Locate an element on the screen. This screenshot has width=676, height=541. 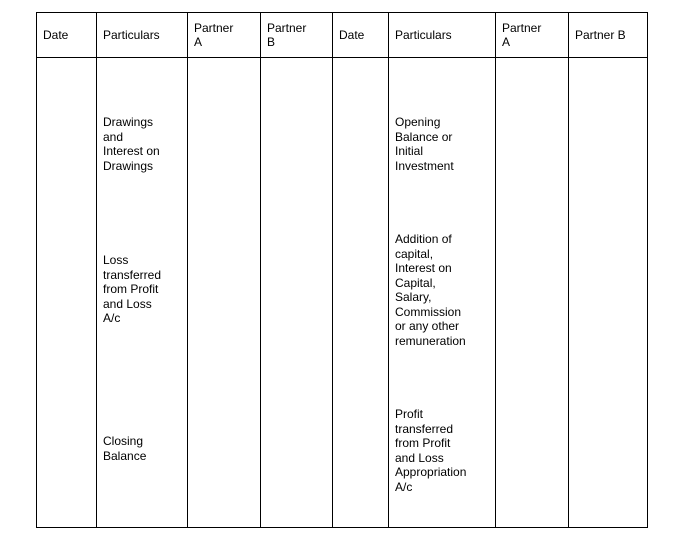
header-date-credit: Date is located at coordinates (361, 35).